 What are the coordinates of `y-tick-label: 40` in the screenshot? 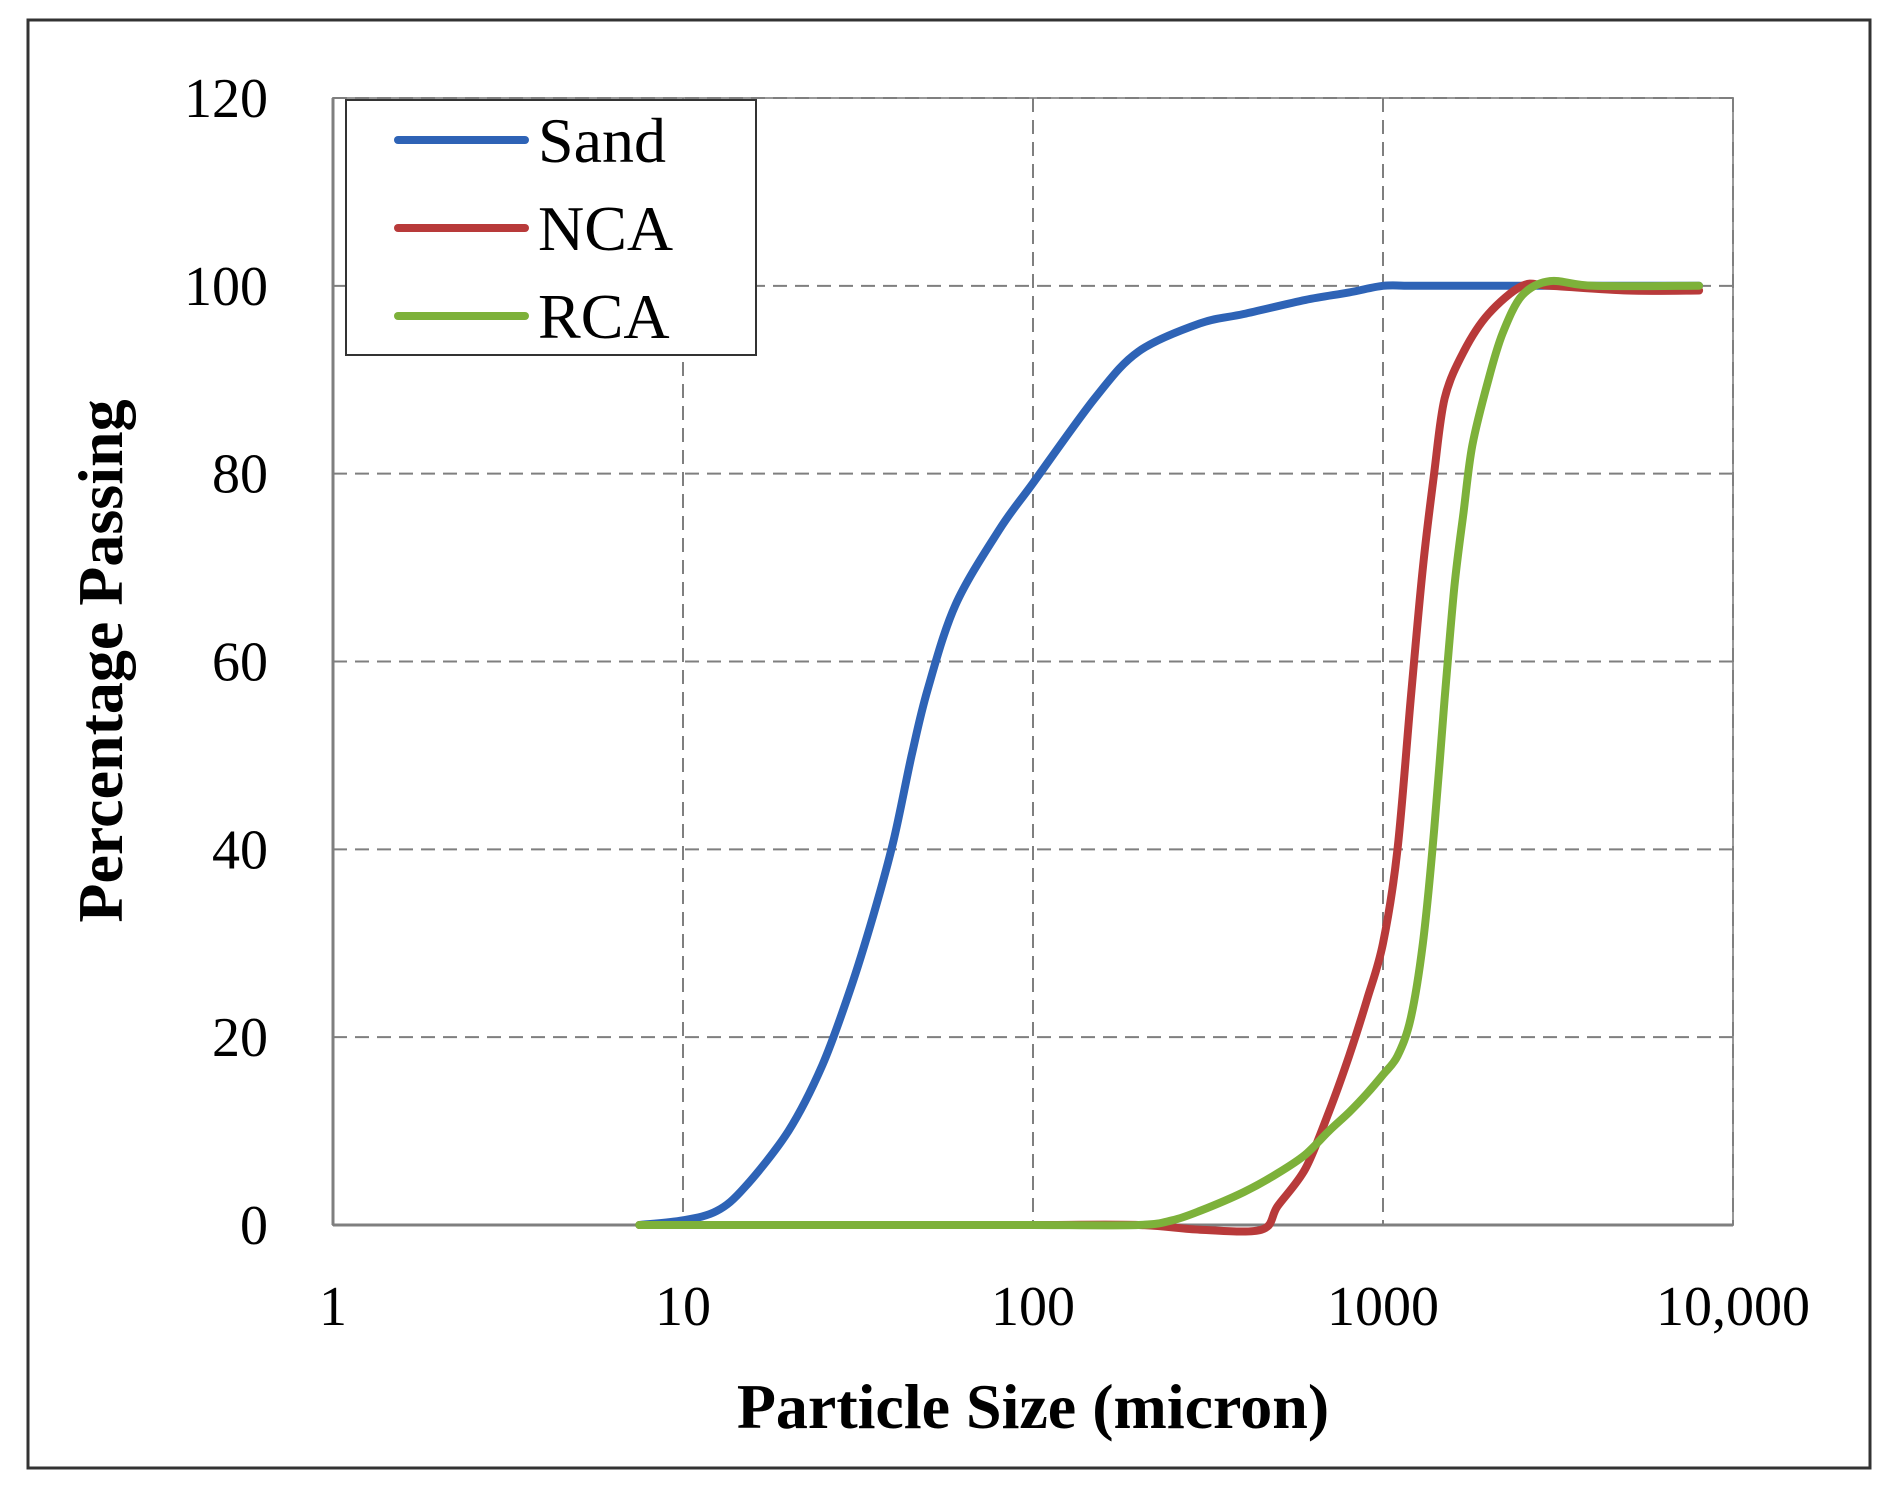 It's located at (240, 850).